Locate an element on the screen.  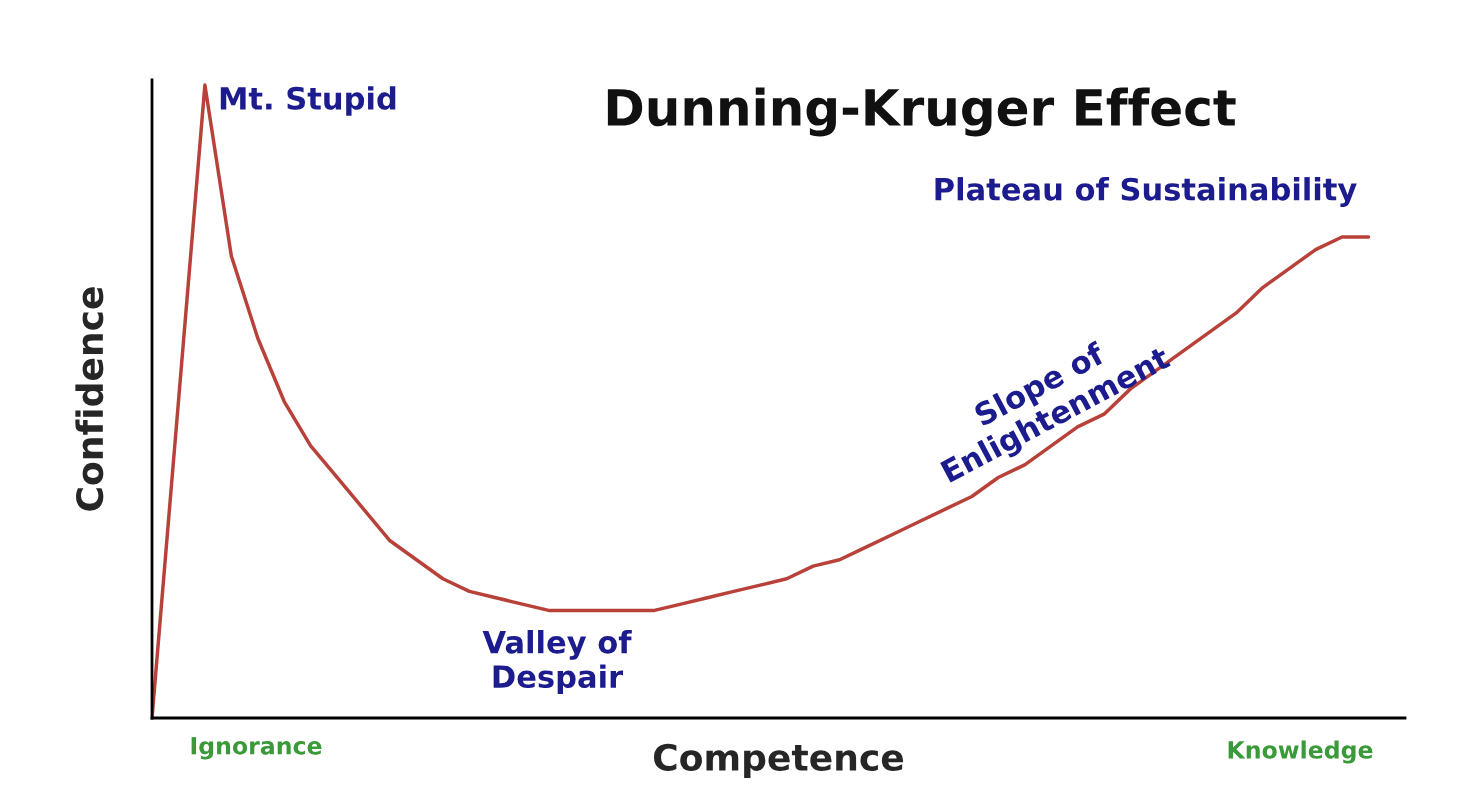
y-axis-title: Confidence is located at coordinates (89, 399).